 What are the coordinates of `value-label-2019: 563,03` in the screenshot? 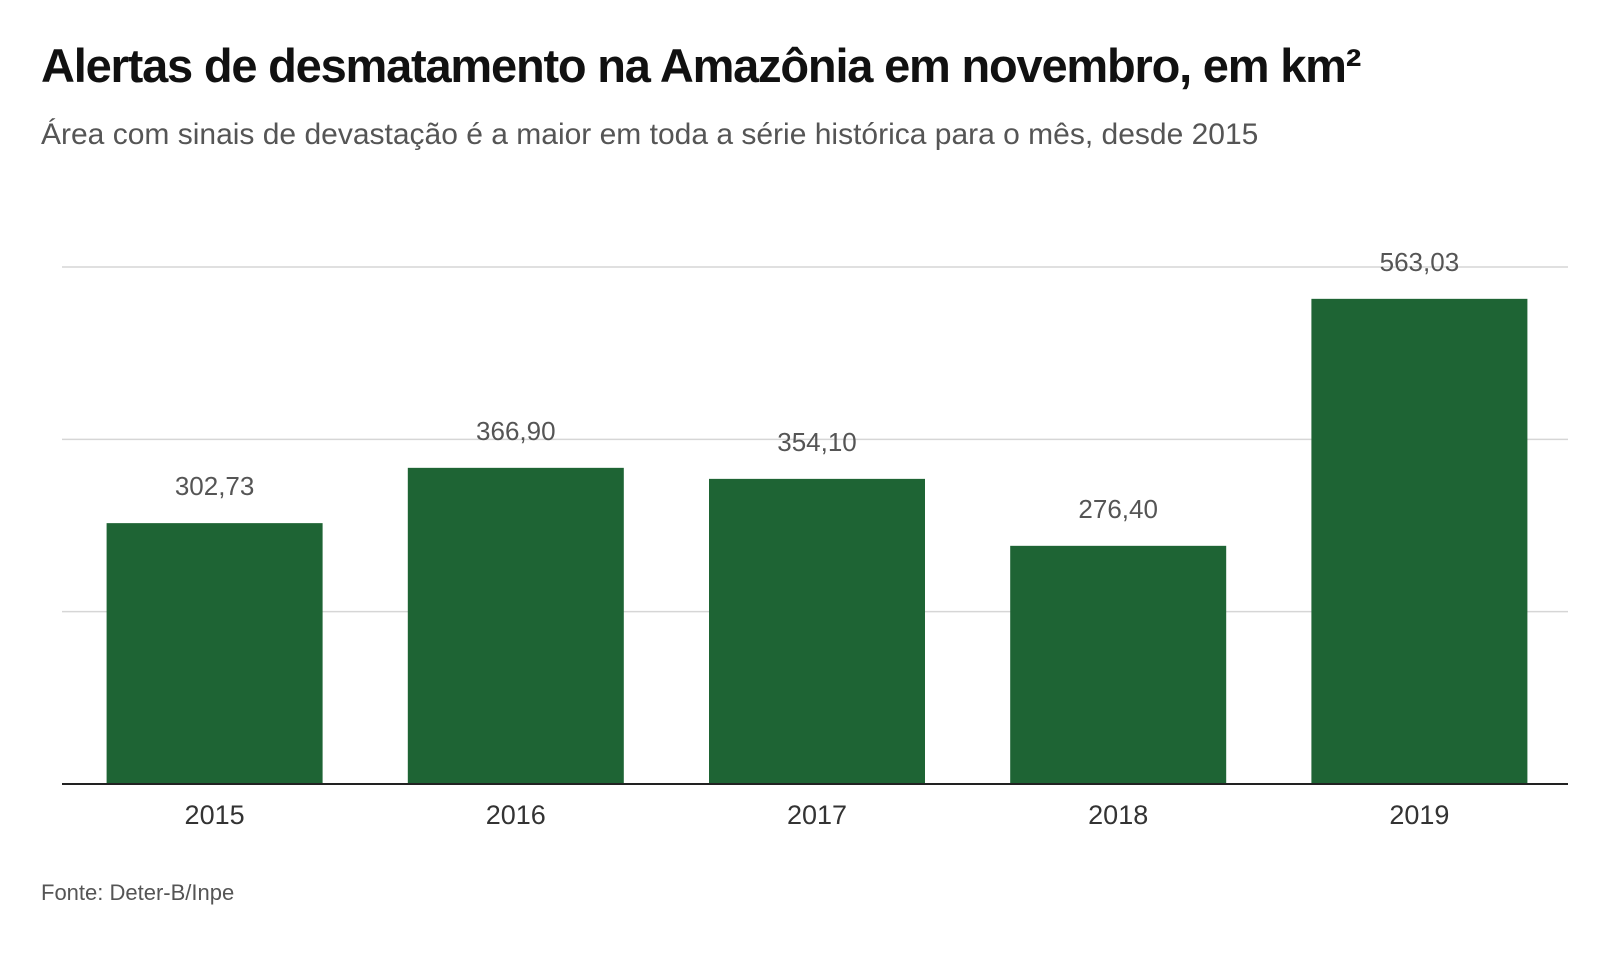 It's located at (1420, 262).